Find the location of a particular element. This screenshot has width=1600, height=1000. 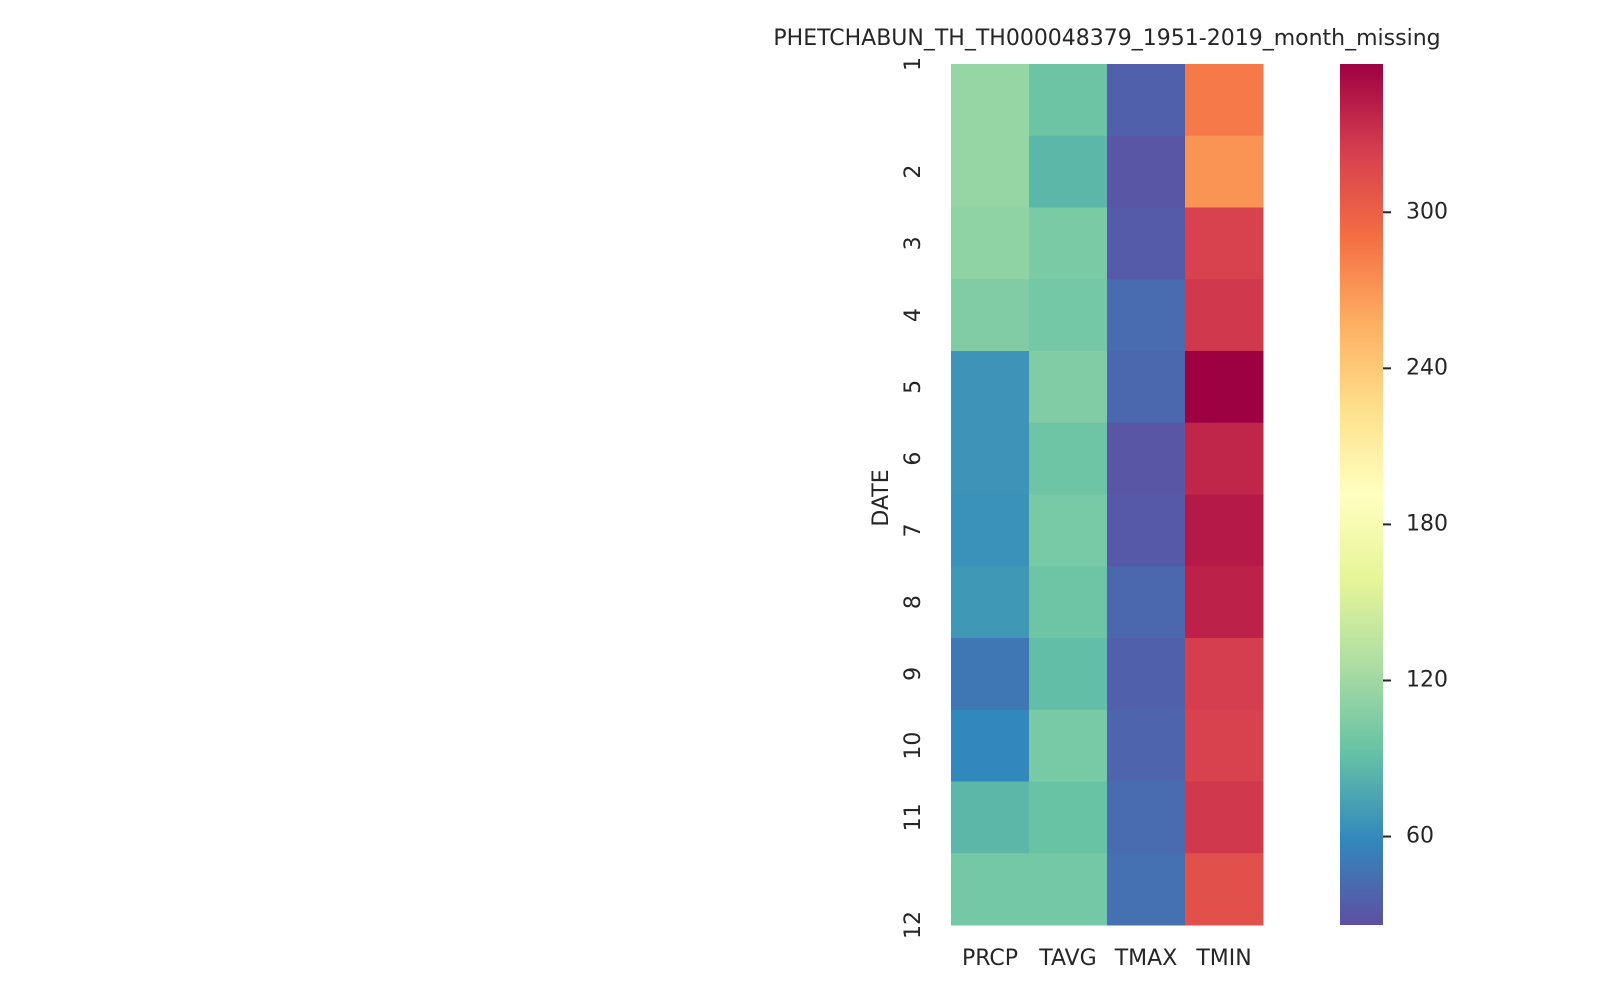

y-tick-label: 2 is located at coordinates (913, 172).